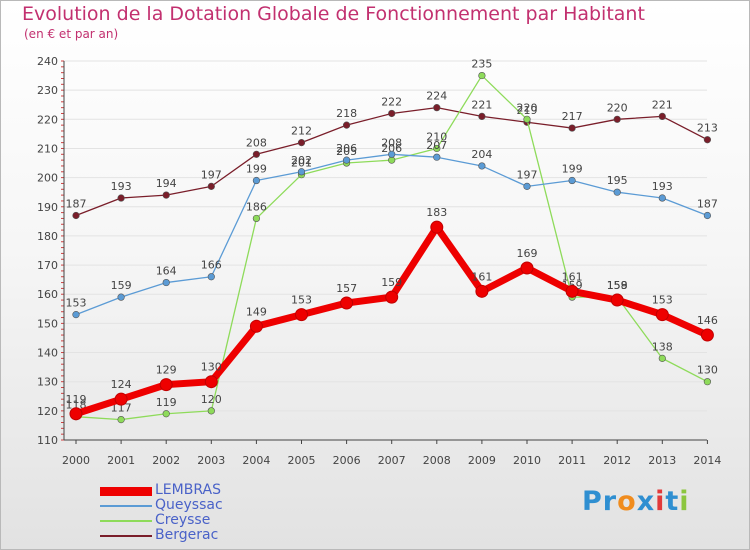  I want to click on data-label: 166, so click(211, 265).